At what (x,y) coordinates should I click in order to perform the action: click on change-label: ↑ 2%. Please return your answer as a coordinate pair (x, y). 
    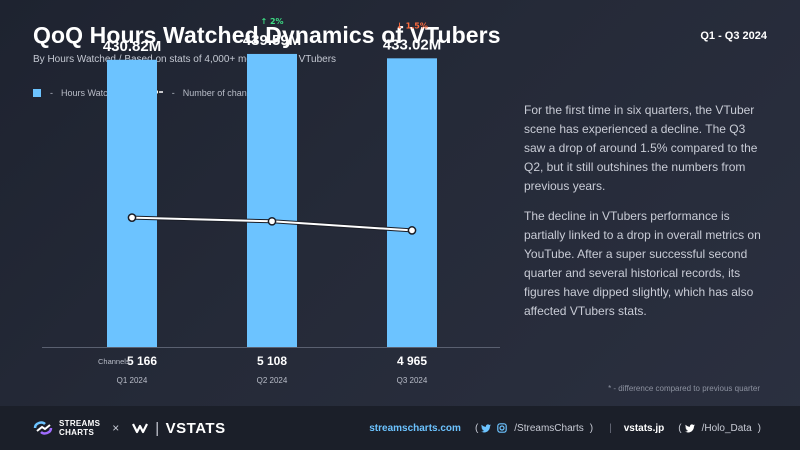
    Looking at the image, I should click on (271, 21).